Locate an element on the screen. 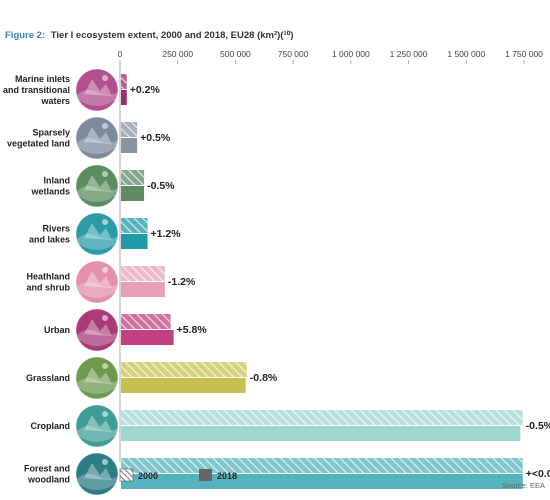 This screenshot has height=500, width=550. change-label: -0.8% is located at coordinates (264, 378).